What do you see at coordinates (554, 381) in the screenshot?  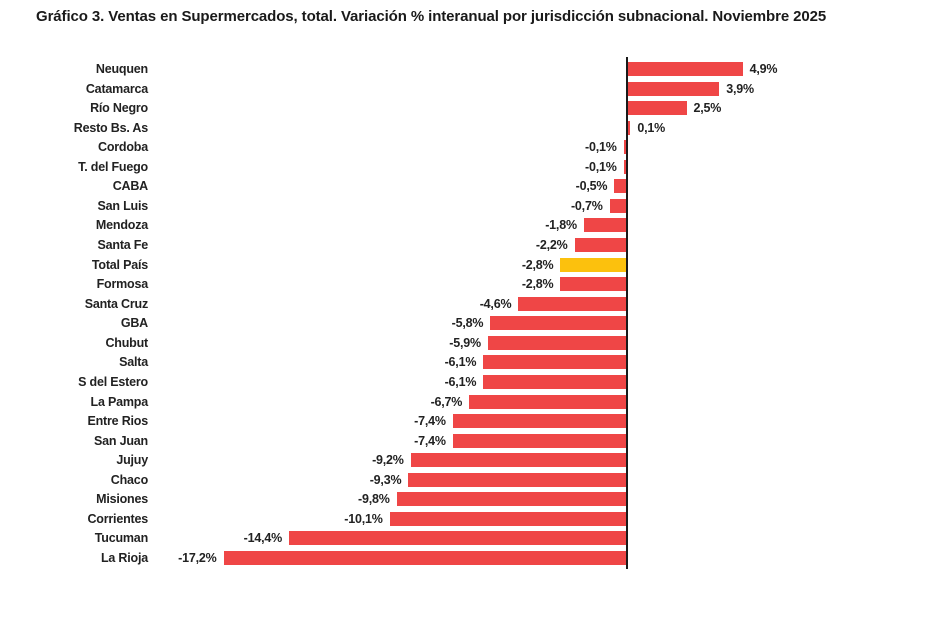 I see `data-bar-s-del-estero` at bounding box center [554, 381].